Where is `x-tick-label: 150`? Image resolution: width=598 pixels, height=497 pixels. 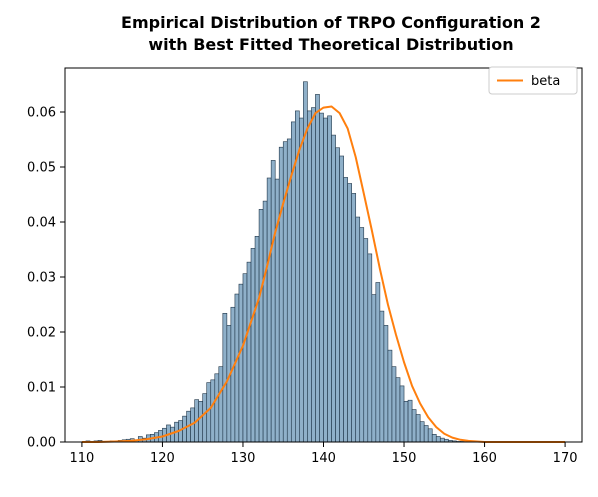 x-tick-label: 150 is located at coordinates (404, 458).